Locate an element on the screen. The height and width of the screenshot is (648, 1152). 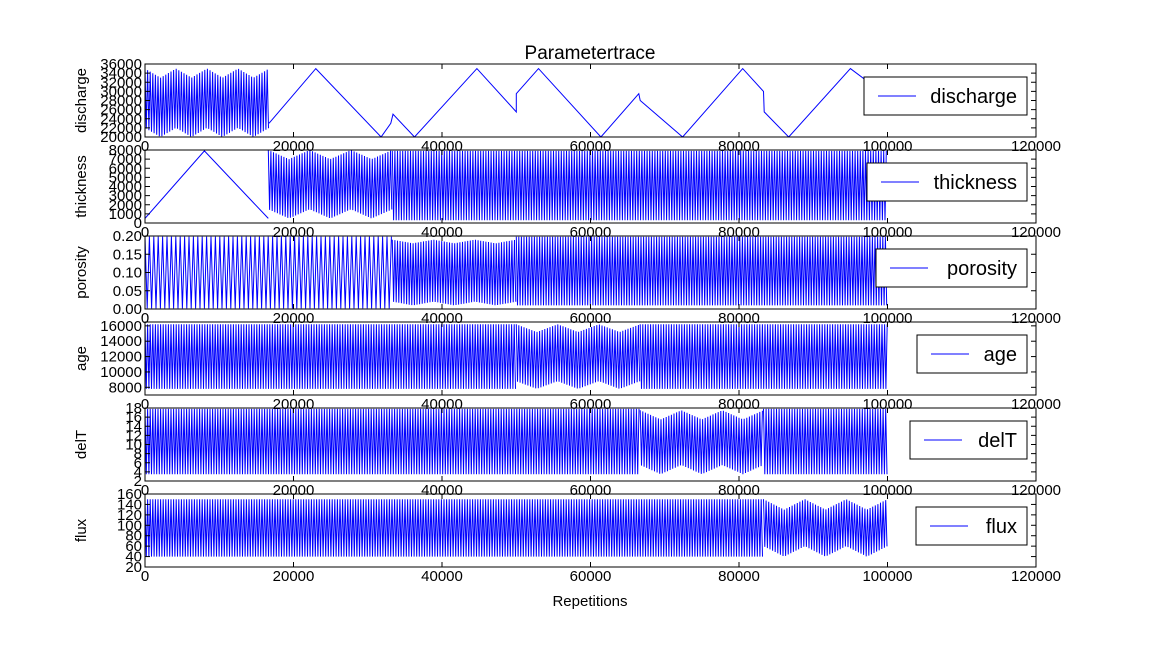
y-tick-label: 26000 is located at coordinates (121, 110).